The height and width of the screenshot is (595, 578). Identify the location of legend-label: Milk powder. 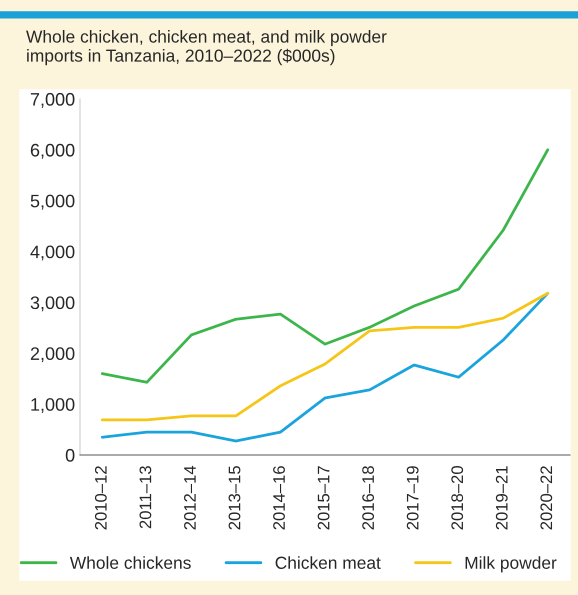
(511, 564).